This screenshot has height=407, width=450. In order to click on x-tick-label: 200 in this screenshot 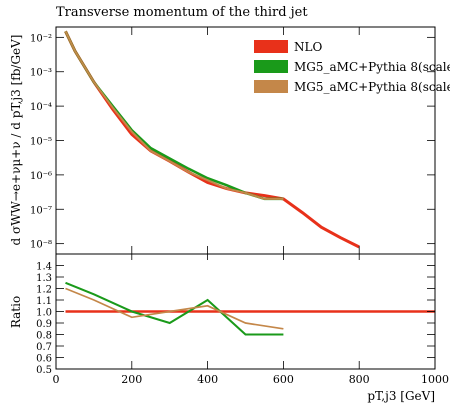, I will do `click(131, 379)`.